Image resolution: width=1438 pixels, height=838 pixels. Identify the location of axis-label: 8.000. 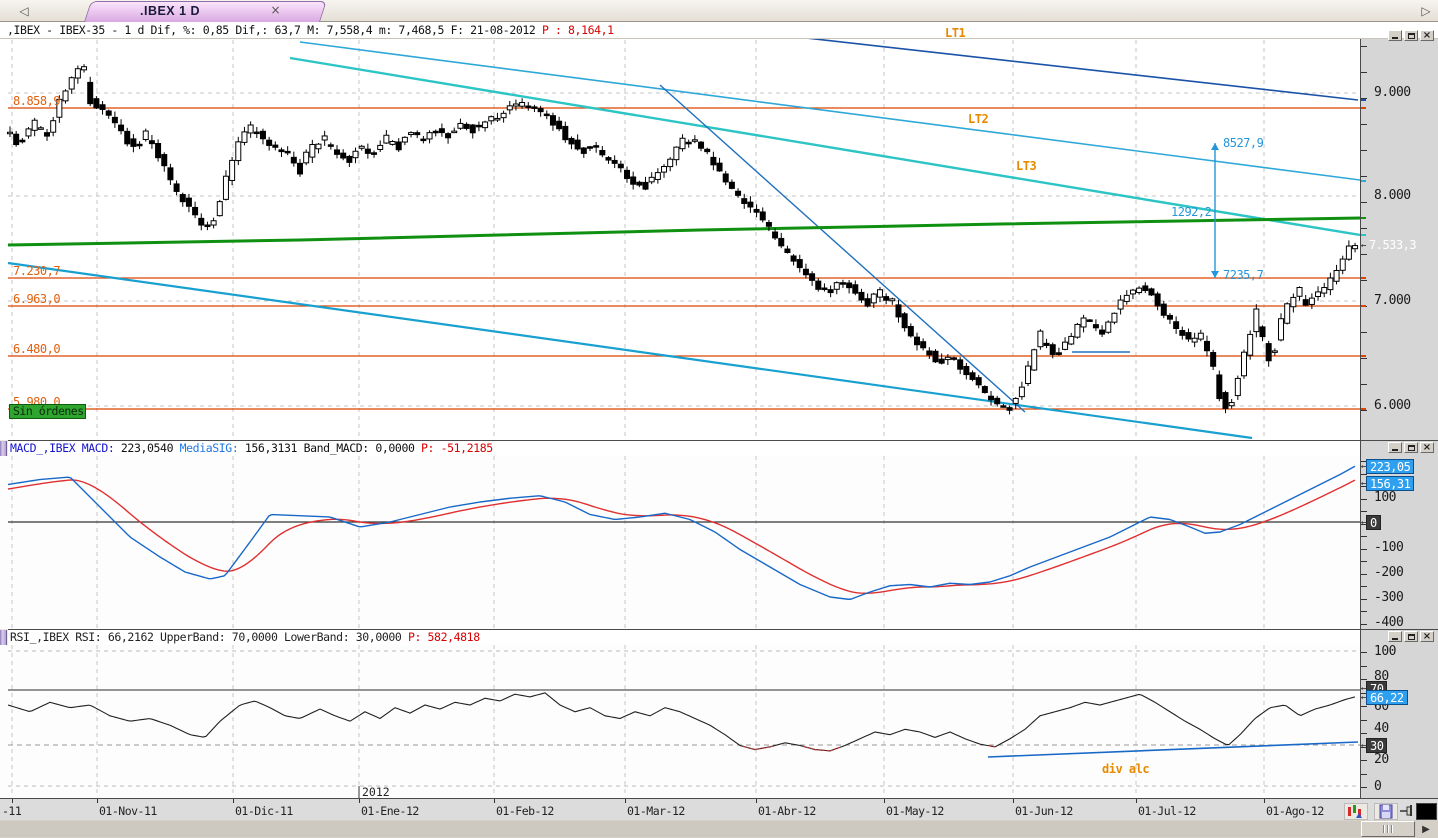
(1392, 195).